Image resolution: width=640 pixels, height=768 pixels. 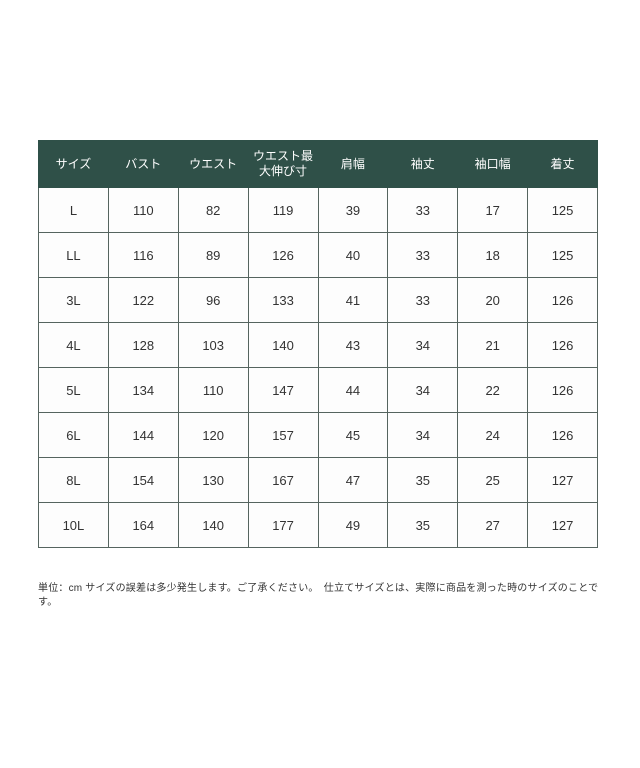 What do you see at coordinates (493, 164) in the screenshot?
I see `column-header-cuff-width: 袖口幅` at bounding box center [493, 164].